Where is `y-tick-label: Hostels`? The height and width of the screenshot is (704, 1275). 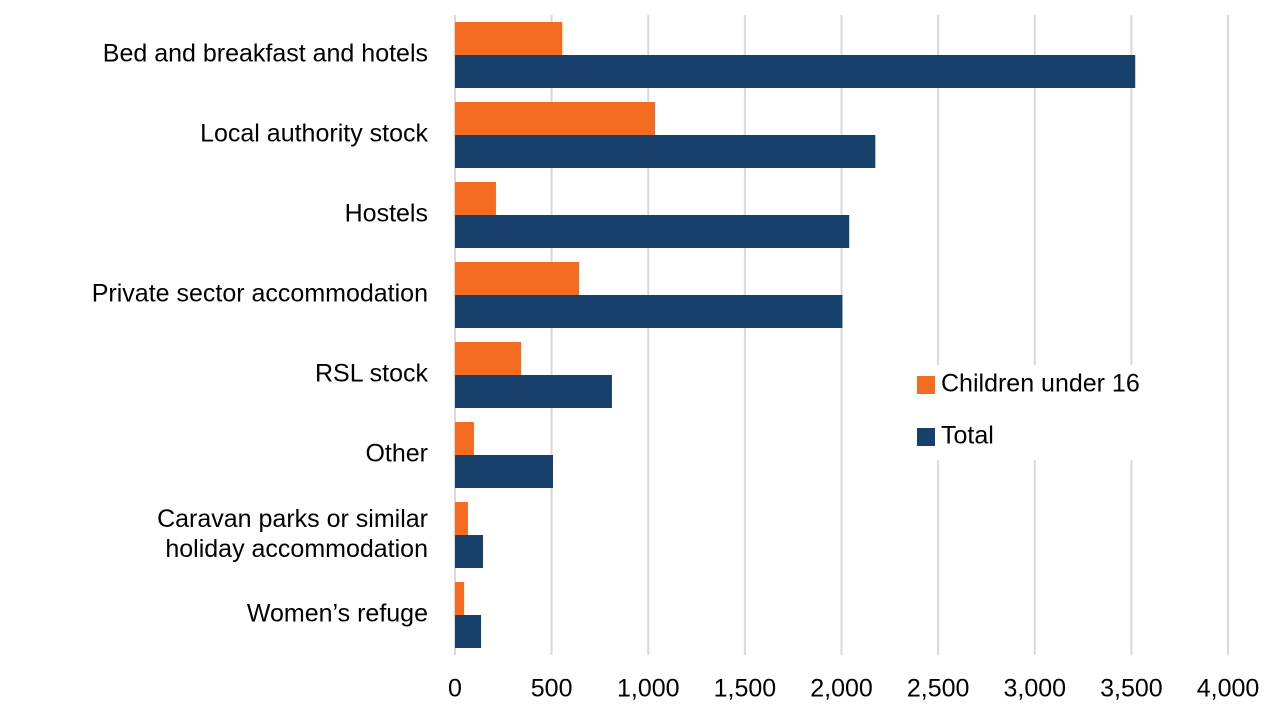
y-tick-label: Hostels is located at coordinates (386, 214).